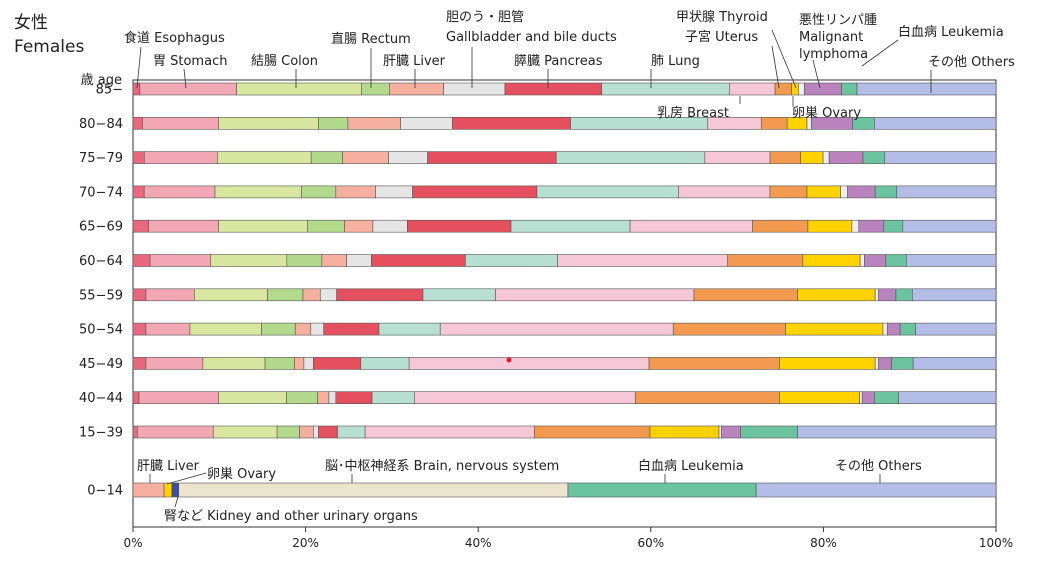  I want to click on label-leukemia: 白血病 Leukemia, so click(951, 32).